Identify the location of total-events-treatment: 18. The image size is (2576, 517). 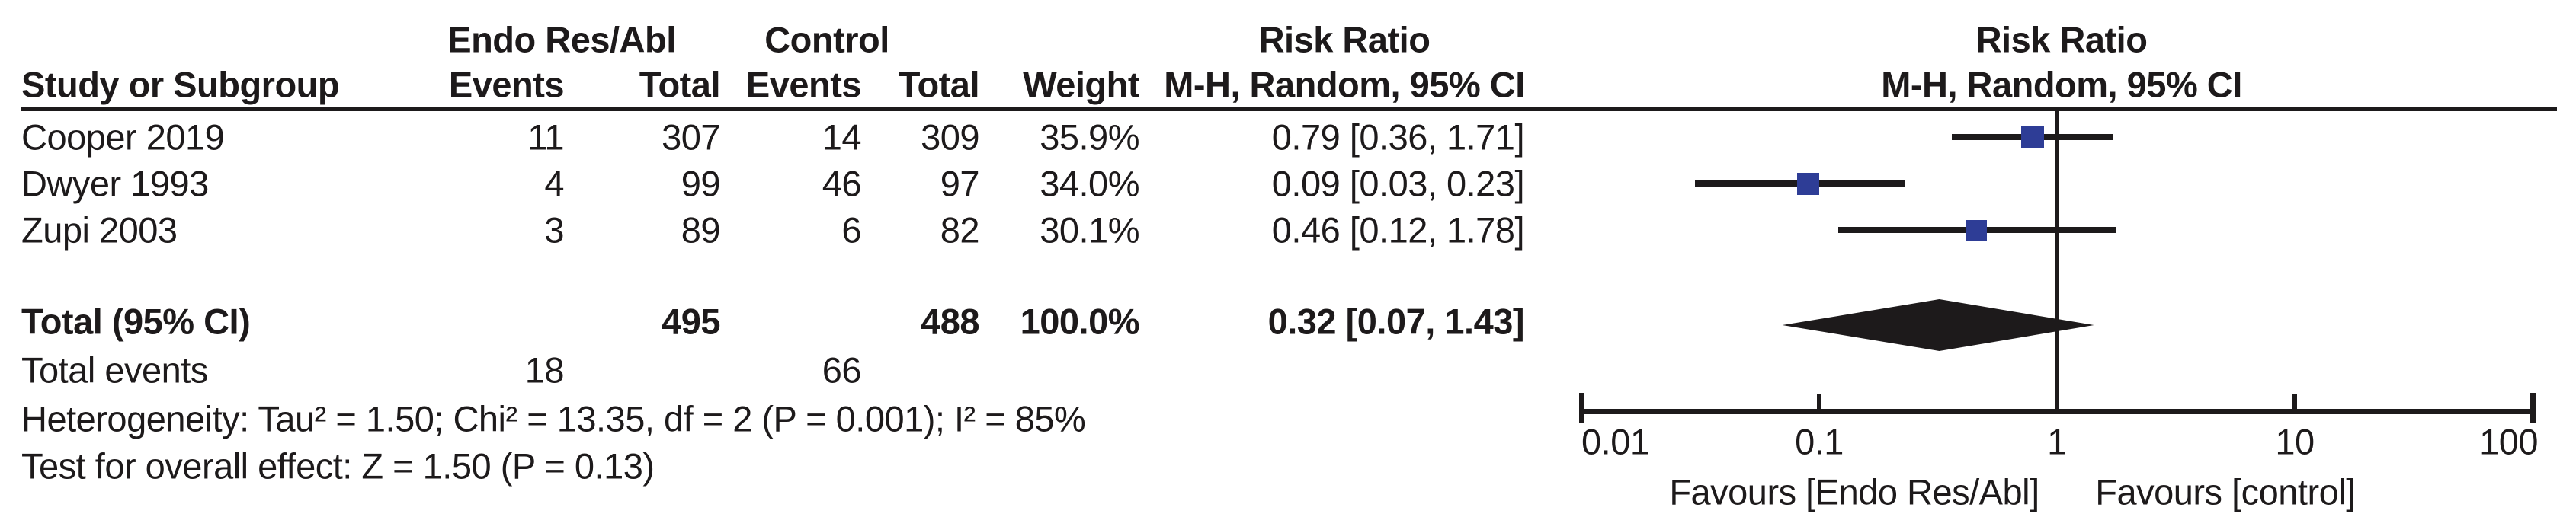
(544, 370).